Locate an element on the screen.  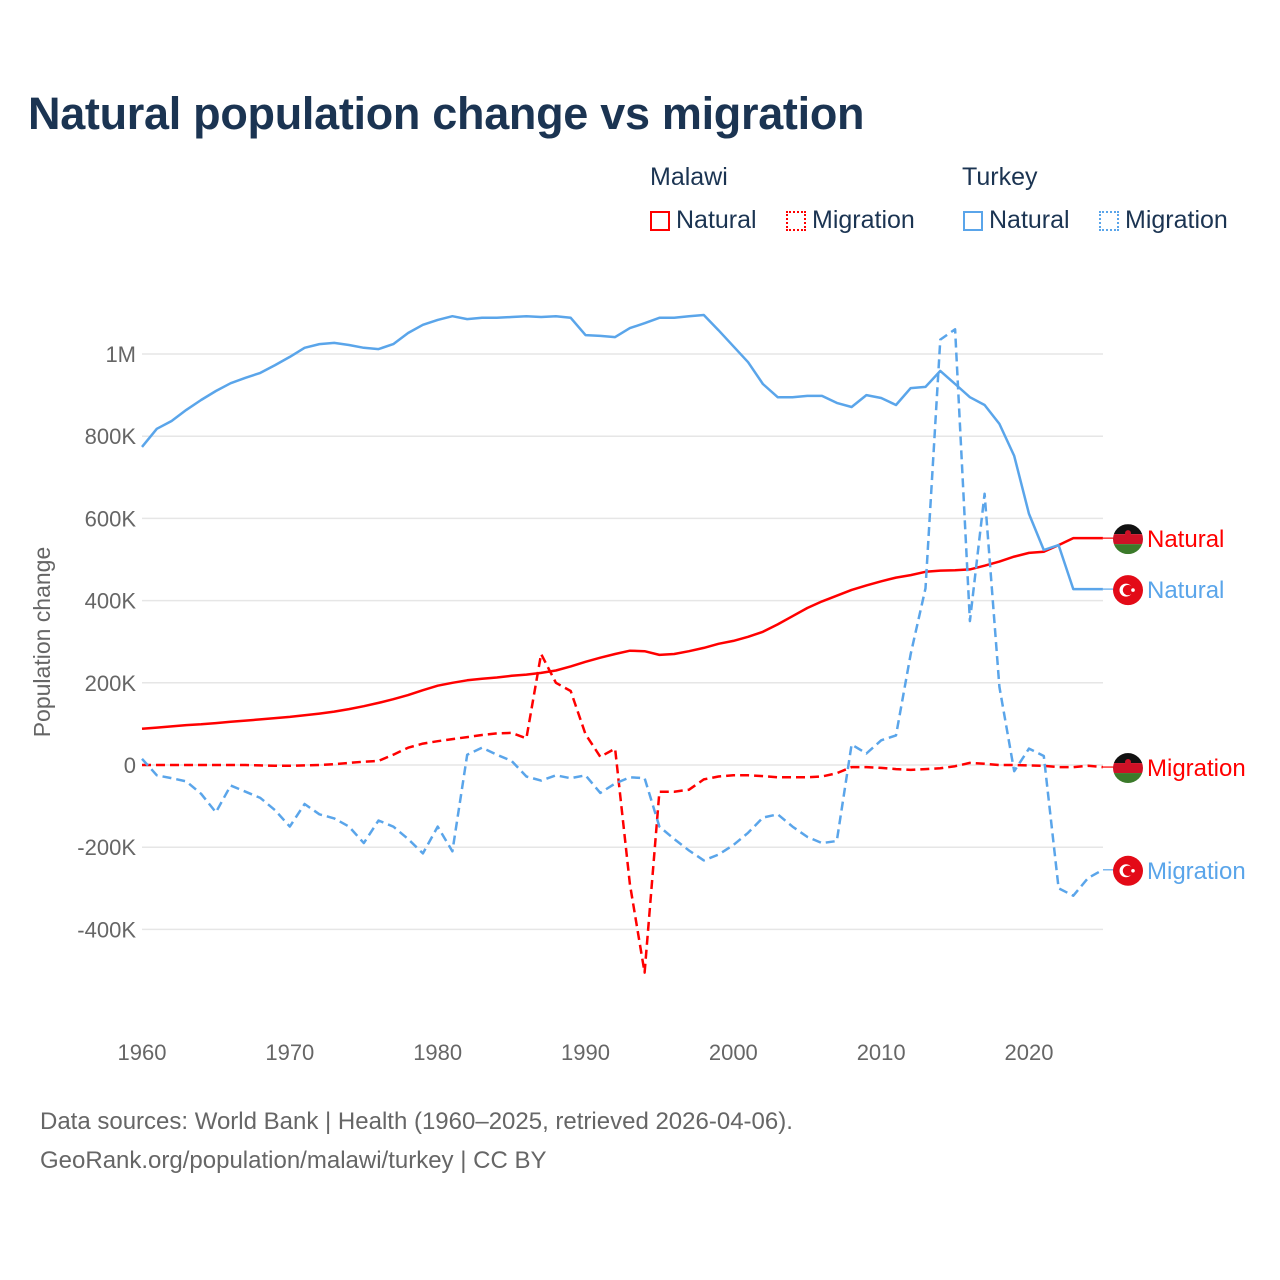
x-tick-label: 1970 is located at coordinates (289, 1052).